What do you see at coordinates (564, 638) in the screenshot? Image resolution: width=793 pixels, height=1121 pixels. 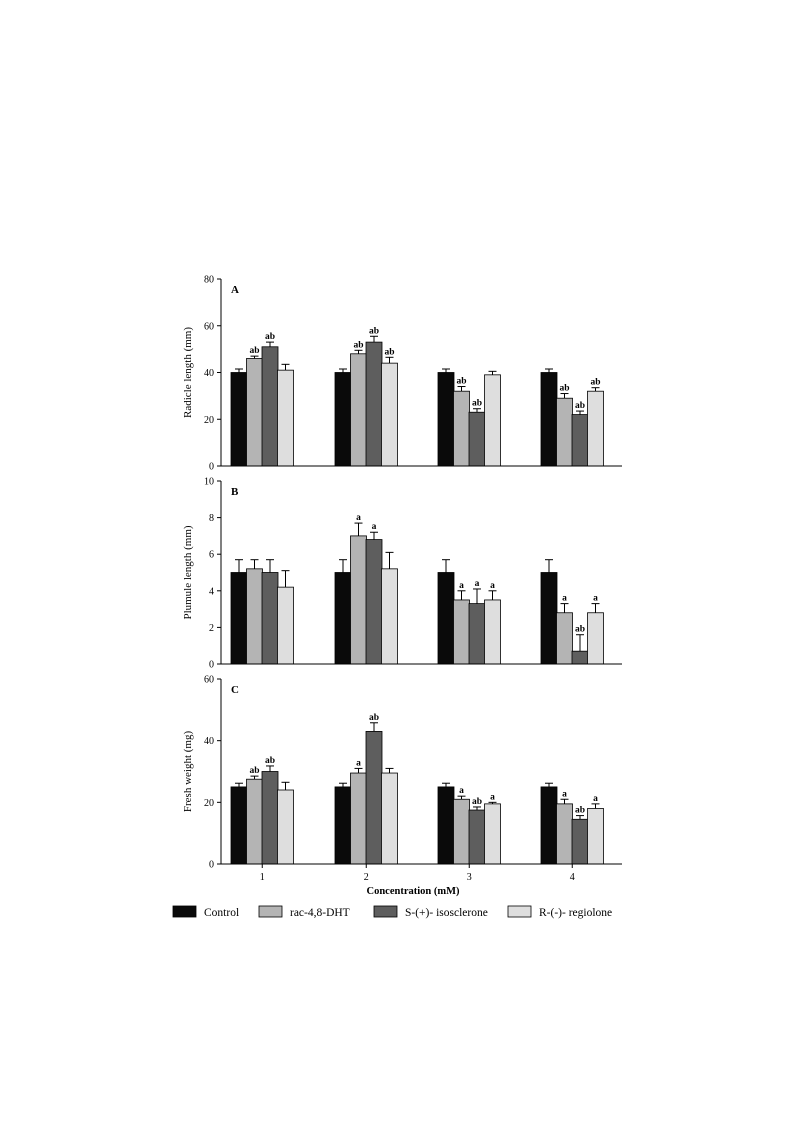 I see `bar-B-s2-c4` at bounding box center [564, 638].